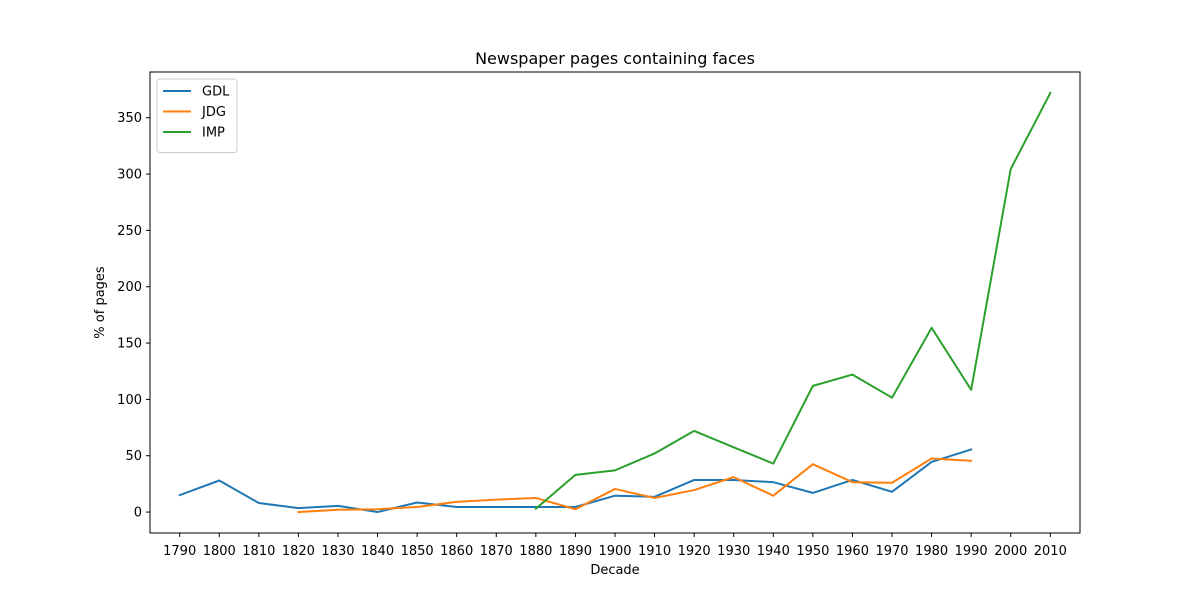 This screenshot has width=1200, height=600. What do you see at coordinates (213, 133) in the screenshot?
I see `legend-label-imp: IMP` at bounding box center [213, 133].